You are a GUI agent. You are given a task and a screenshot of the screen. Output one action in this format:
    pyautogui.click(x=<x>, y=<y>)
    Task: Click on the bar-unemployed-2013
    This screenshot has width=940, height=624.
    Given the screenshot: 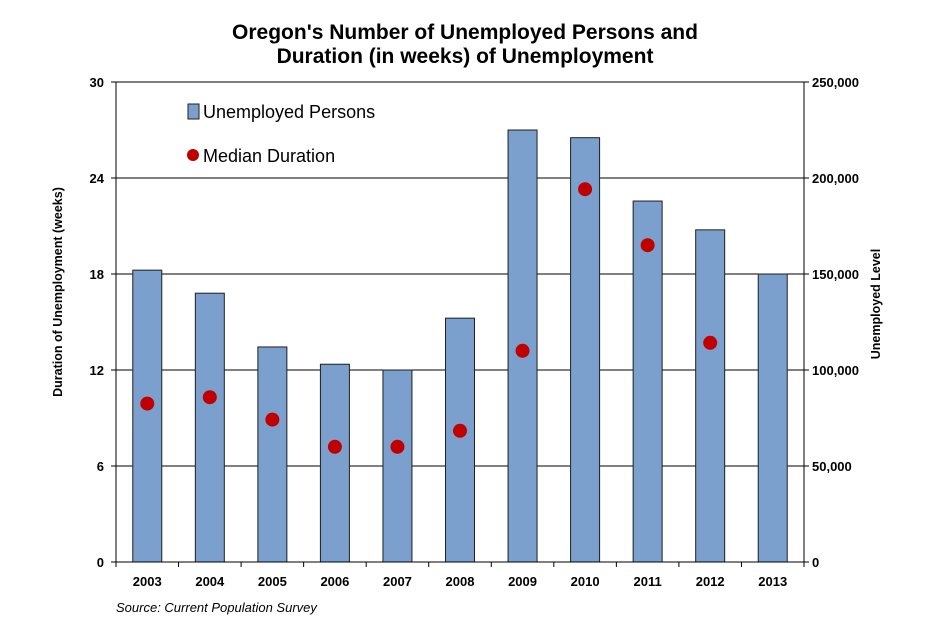 What is the action you would take?
    pyautogui.click(x=772, y=418)
    